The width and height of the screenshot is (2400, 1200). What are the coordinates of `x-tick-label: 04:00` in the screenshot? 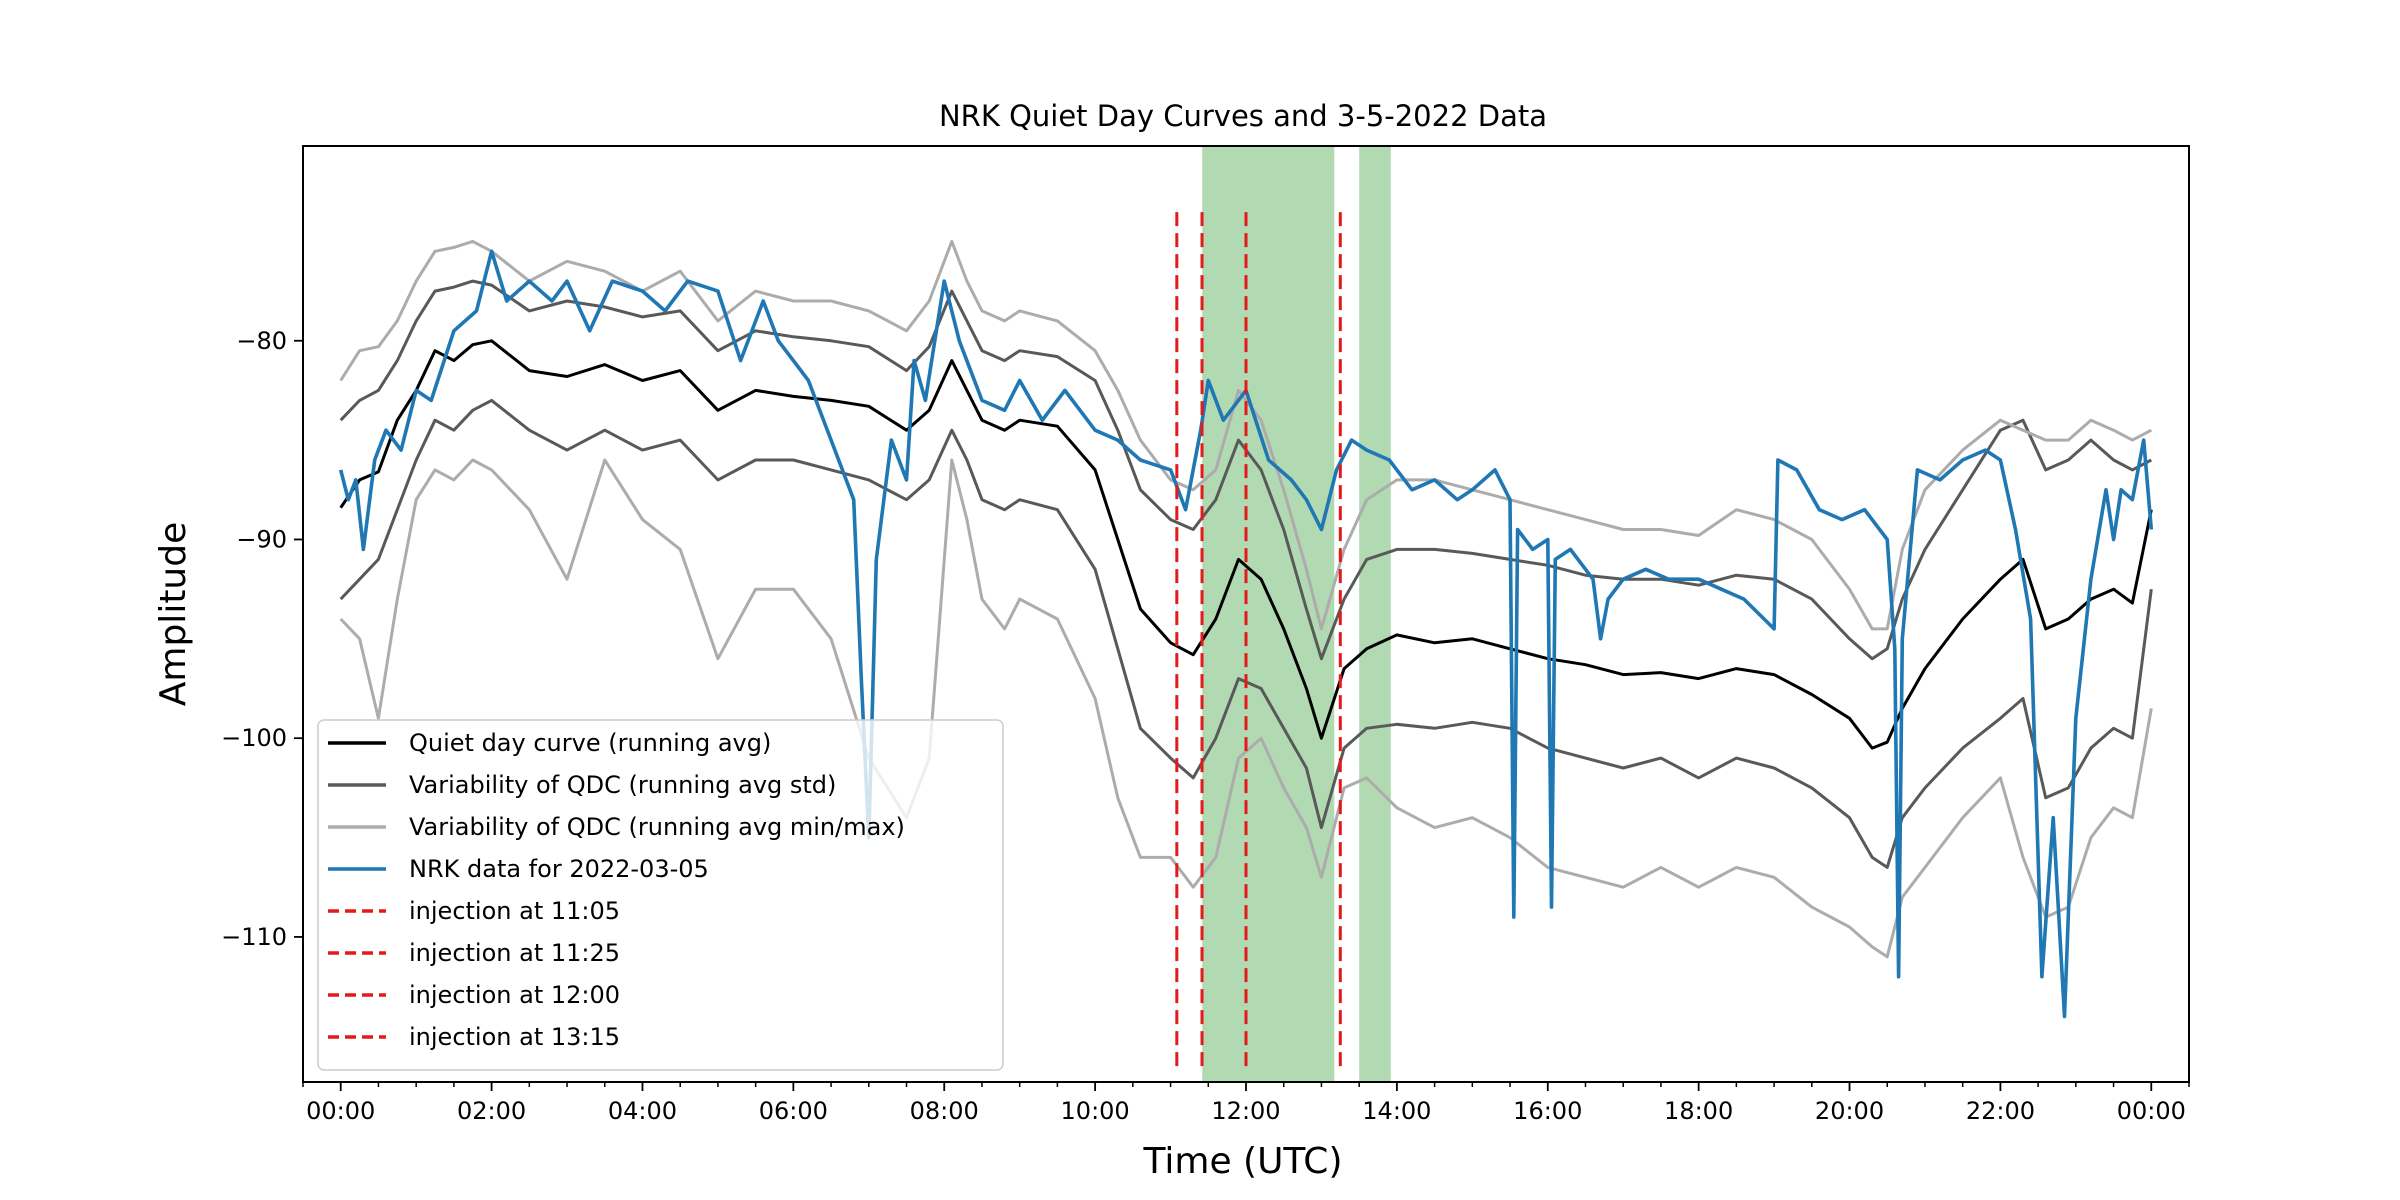 It's located at (642, 1111).